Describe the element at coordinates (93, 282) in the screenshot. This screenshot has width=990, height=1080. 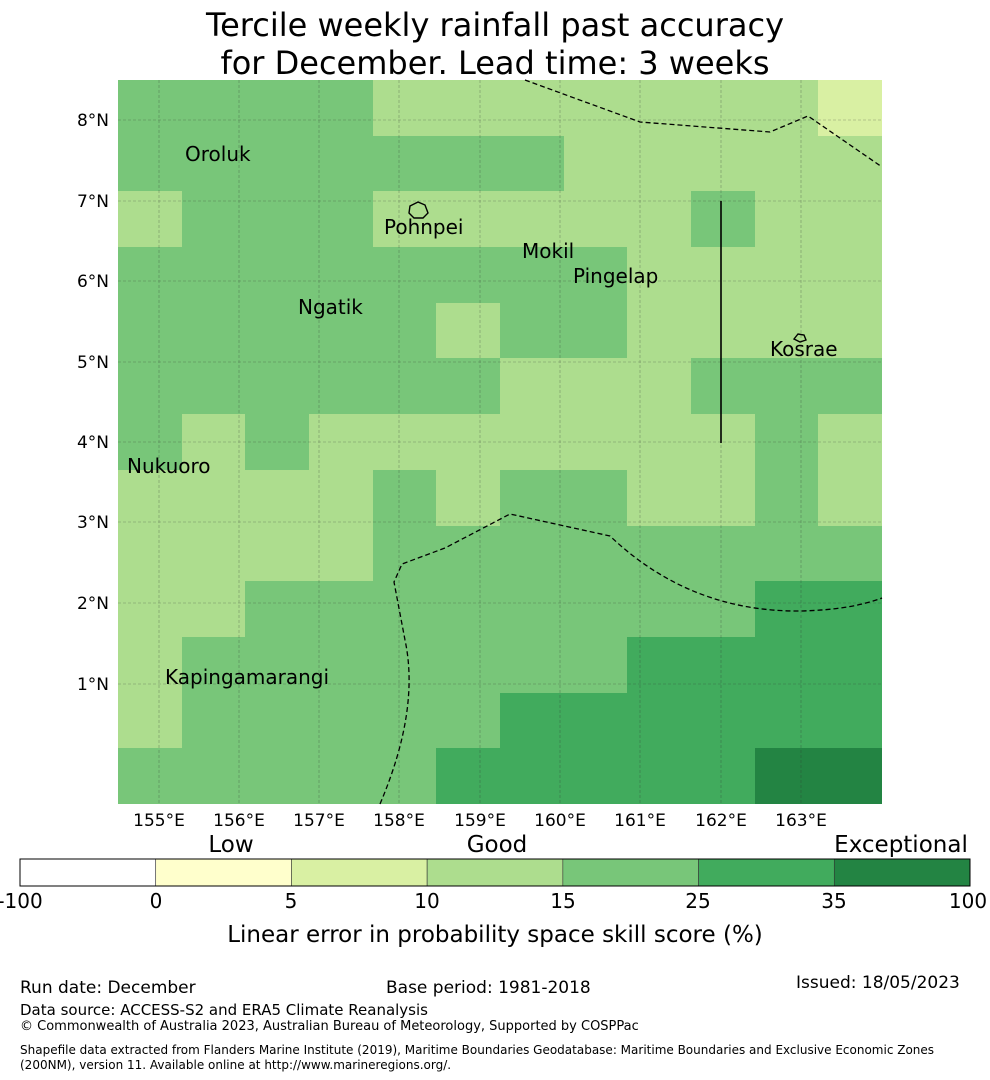
I see `lat-label: 6°N` at that location.